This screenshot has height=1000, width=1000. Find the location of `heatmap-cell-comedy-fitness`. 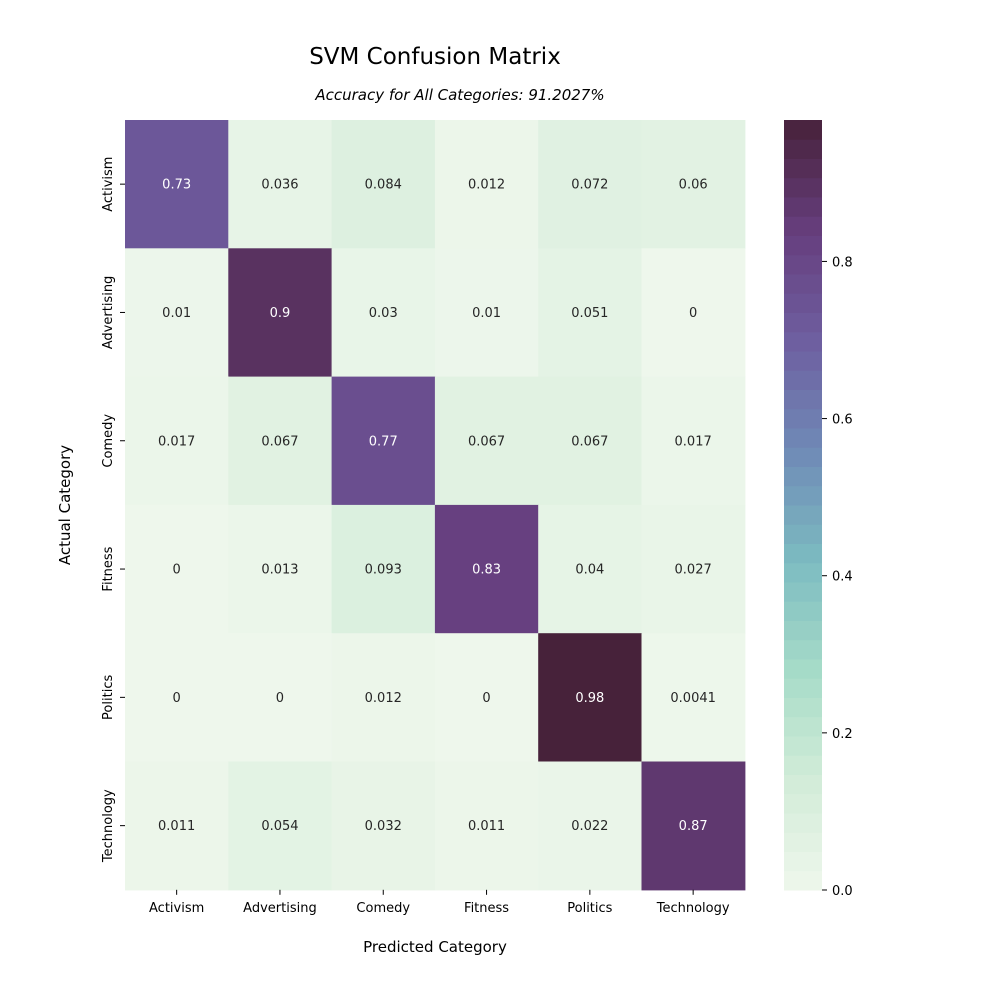

heatmap-cell-comedy-fitness is located at coordinates (486, 441).